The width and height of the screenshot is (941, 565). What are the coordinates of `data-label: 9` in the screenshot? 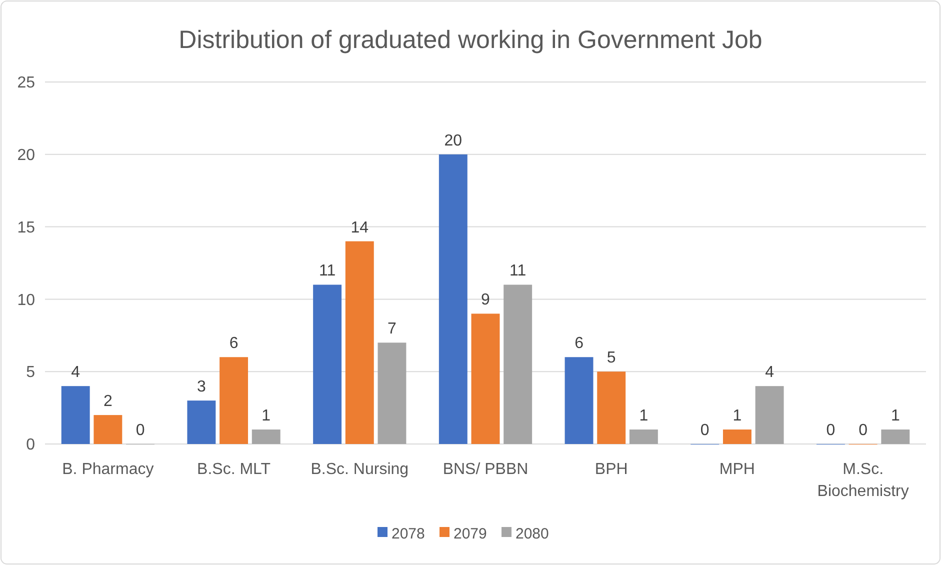 It's located at (485, 300).